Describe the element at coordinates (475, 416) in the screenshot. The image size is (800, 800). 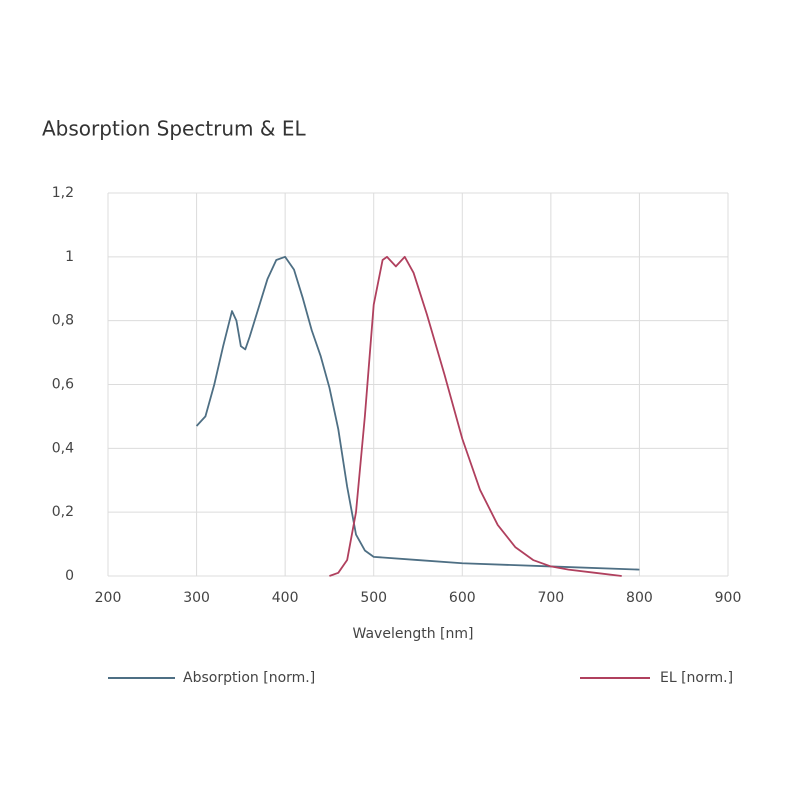
I see `data-line` at that location.